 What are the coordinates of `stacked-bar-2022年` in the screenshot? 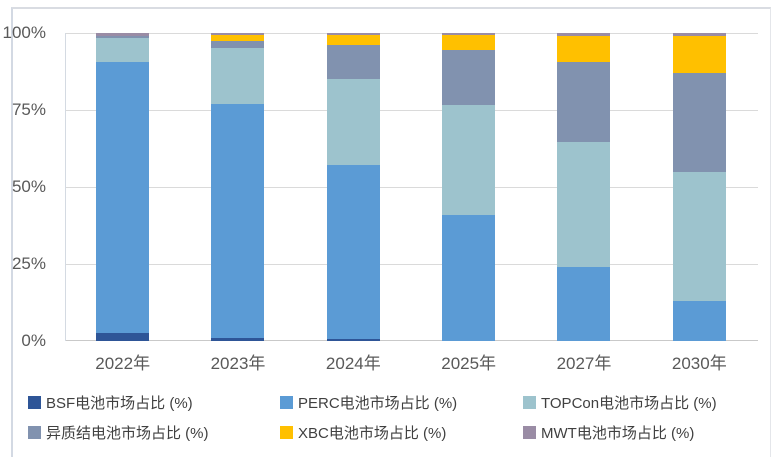 It's located at (123, 187).